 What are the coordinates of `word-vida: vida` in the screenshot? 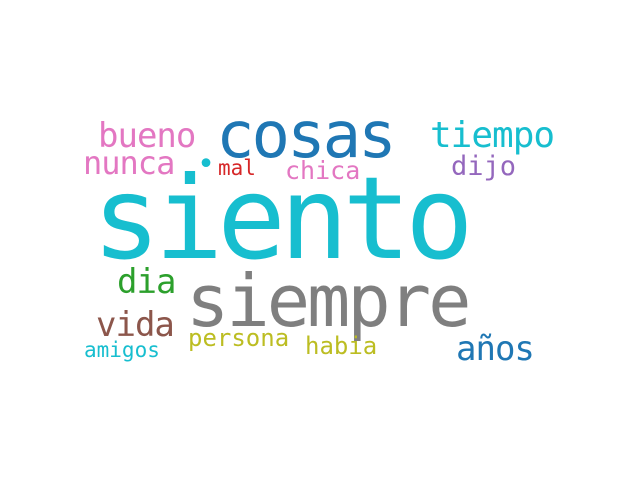 It's located at (135, 325).